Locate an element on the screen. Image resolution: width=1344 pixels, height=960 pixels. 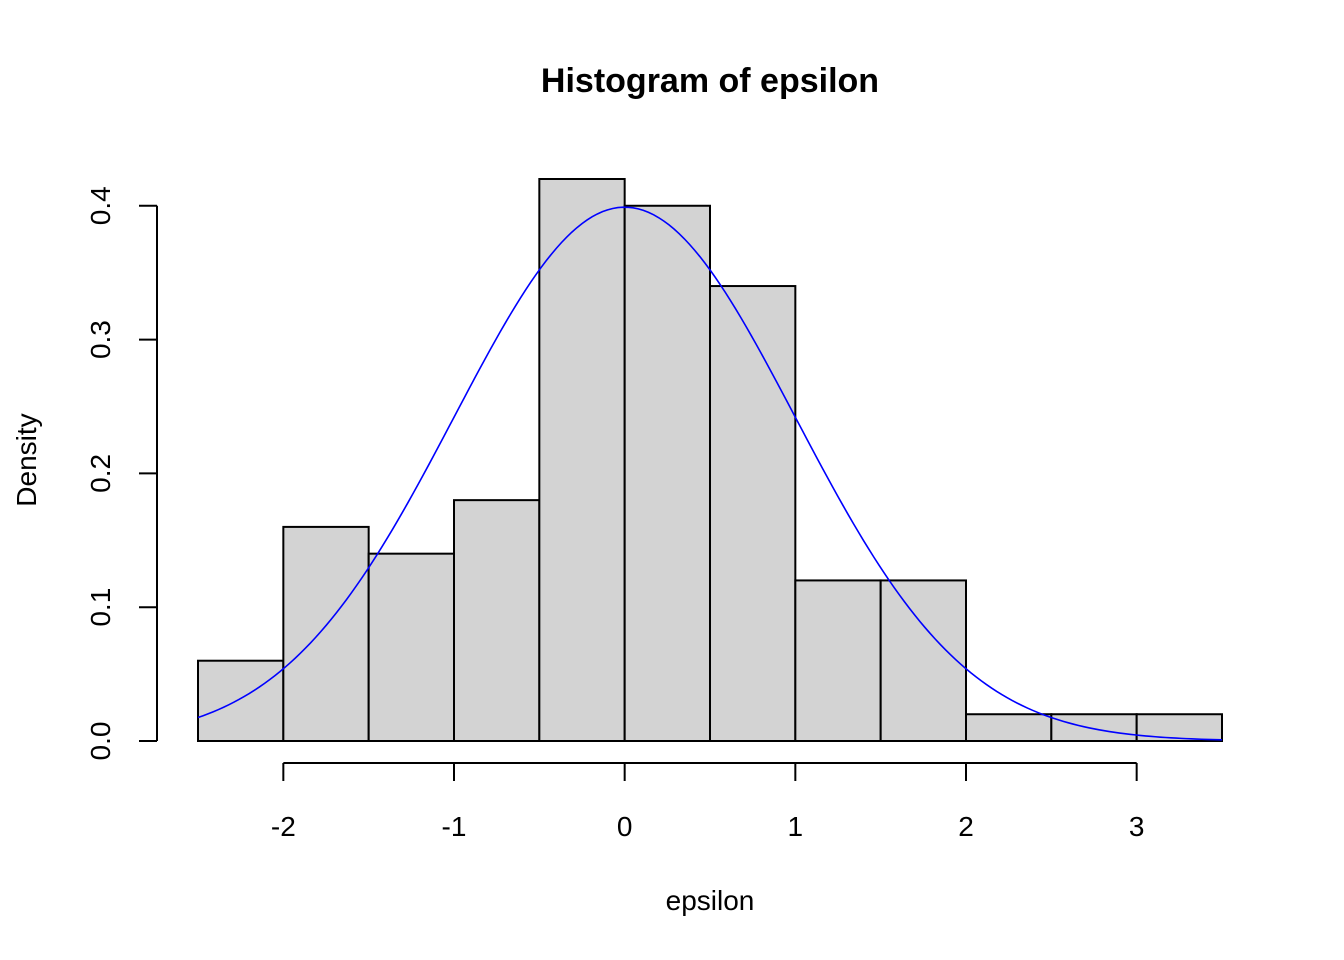
y-tick-label-2: 0.2 is located at coordinates (100, 473).